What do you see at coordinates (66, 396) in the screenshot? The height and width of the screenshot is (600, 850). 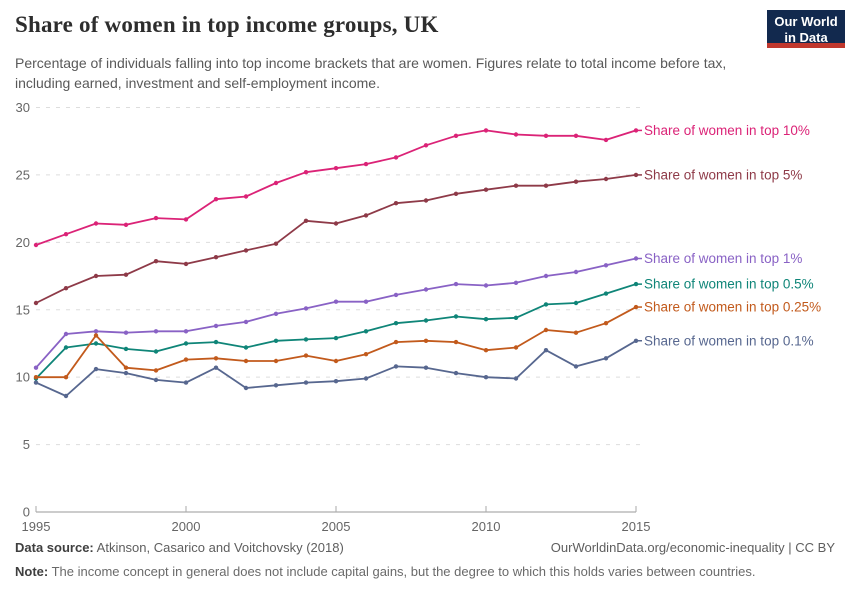 I see `chart-point-top-0-1-1996` at bounding box center [66, 396].